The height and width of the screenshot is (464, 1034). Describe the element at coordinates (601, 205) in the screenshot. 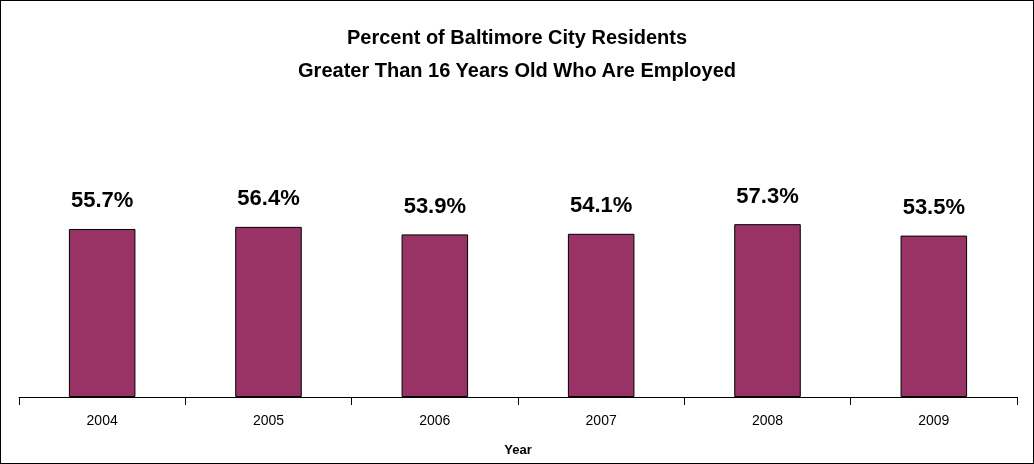

I see `data-label: 54.1%` at that location.